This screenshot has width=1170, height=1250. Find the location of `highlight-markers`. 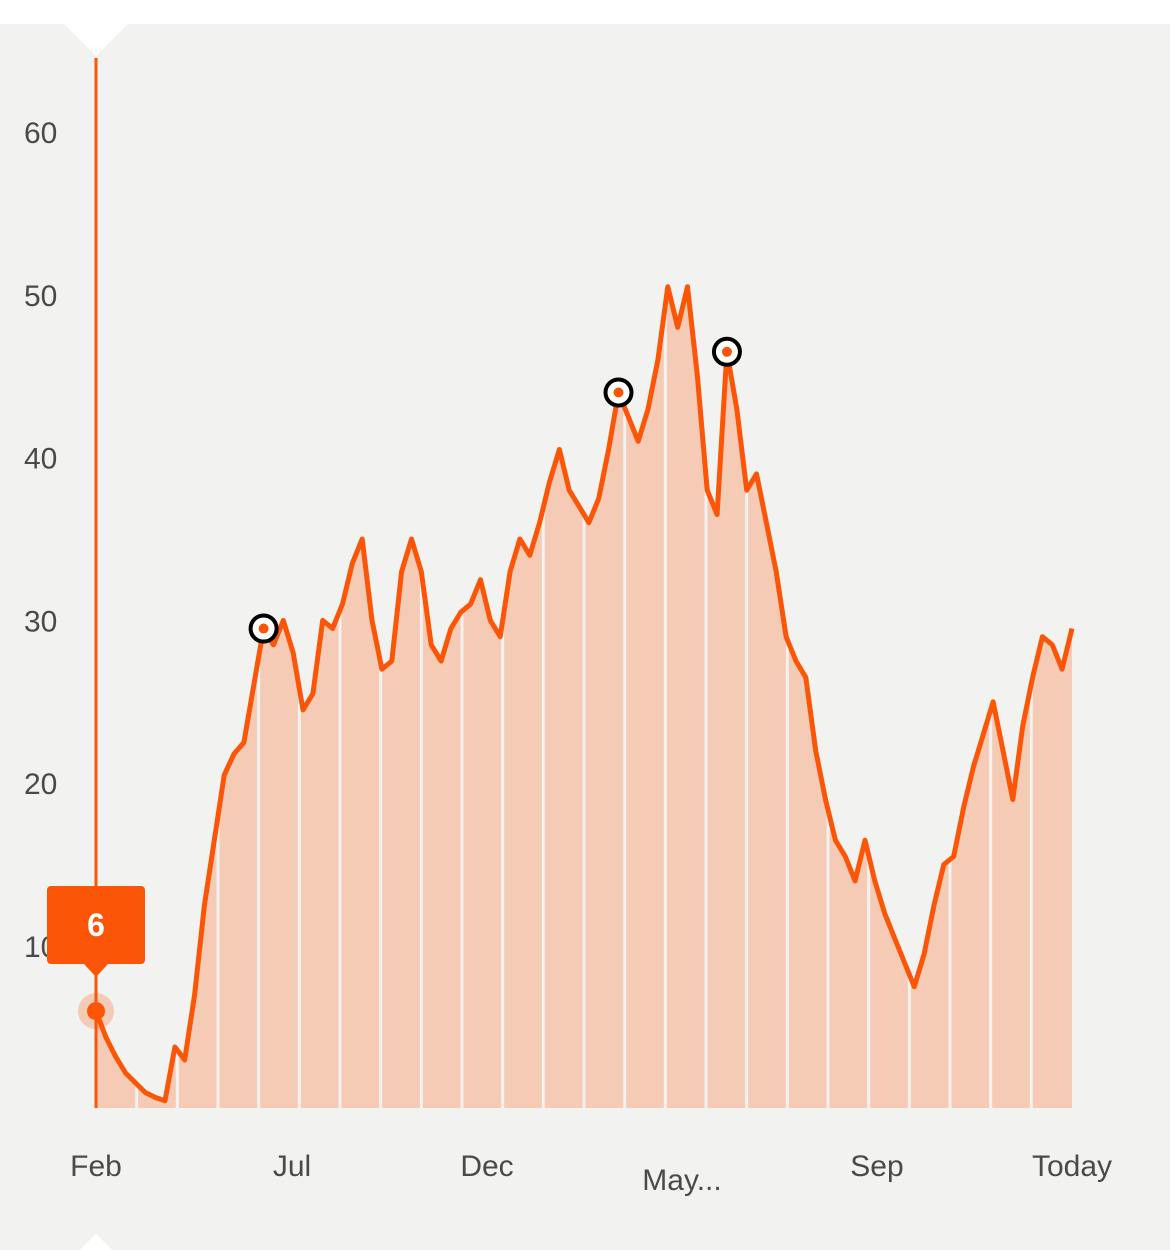

highlight-markers is located at coordinates (495, 490).